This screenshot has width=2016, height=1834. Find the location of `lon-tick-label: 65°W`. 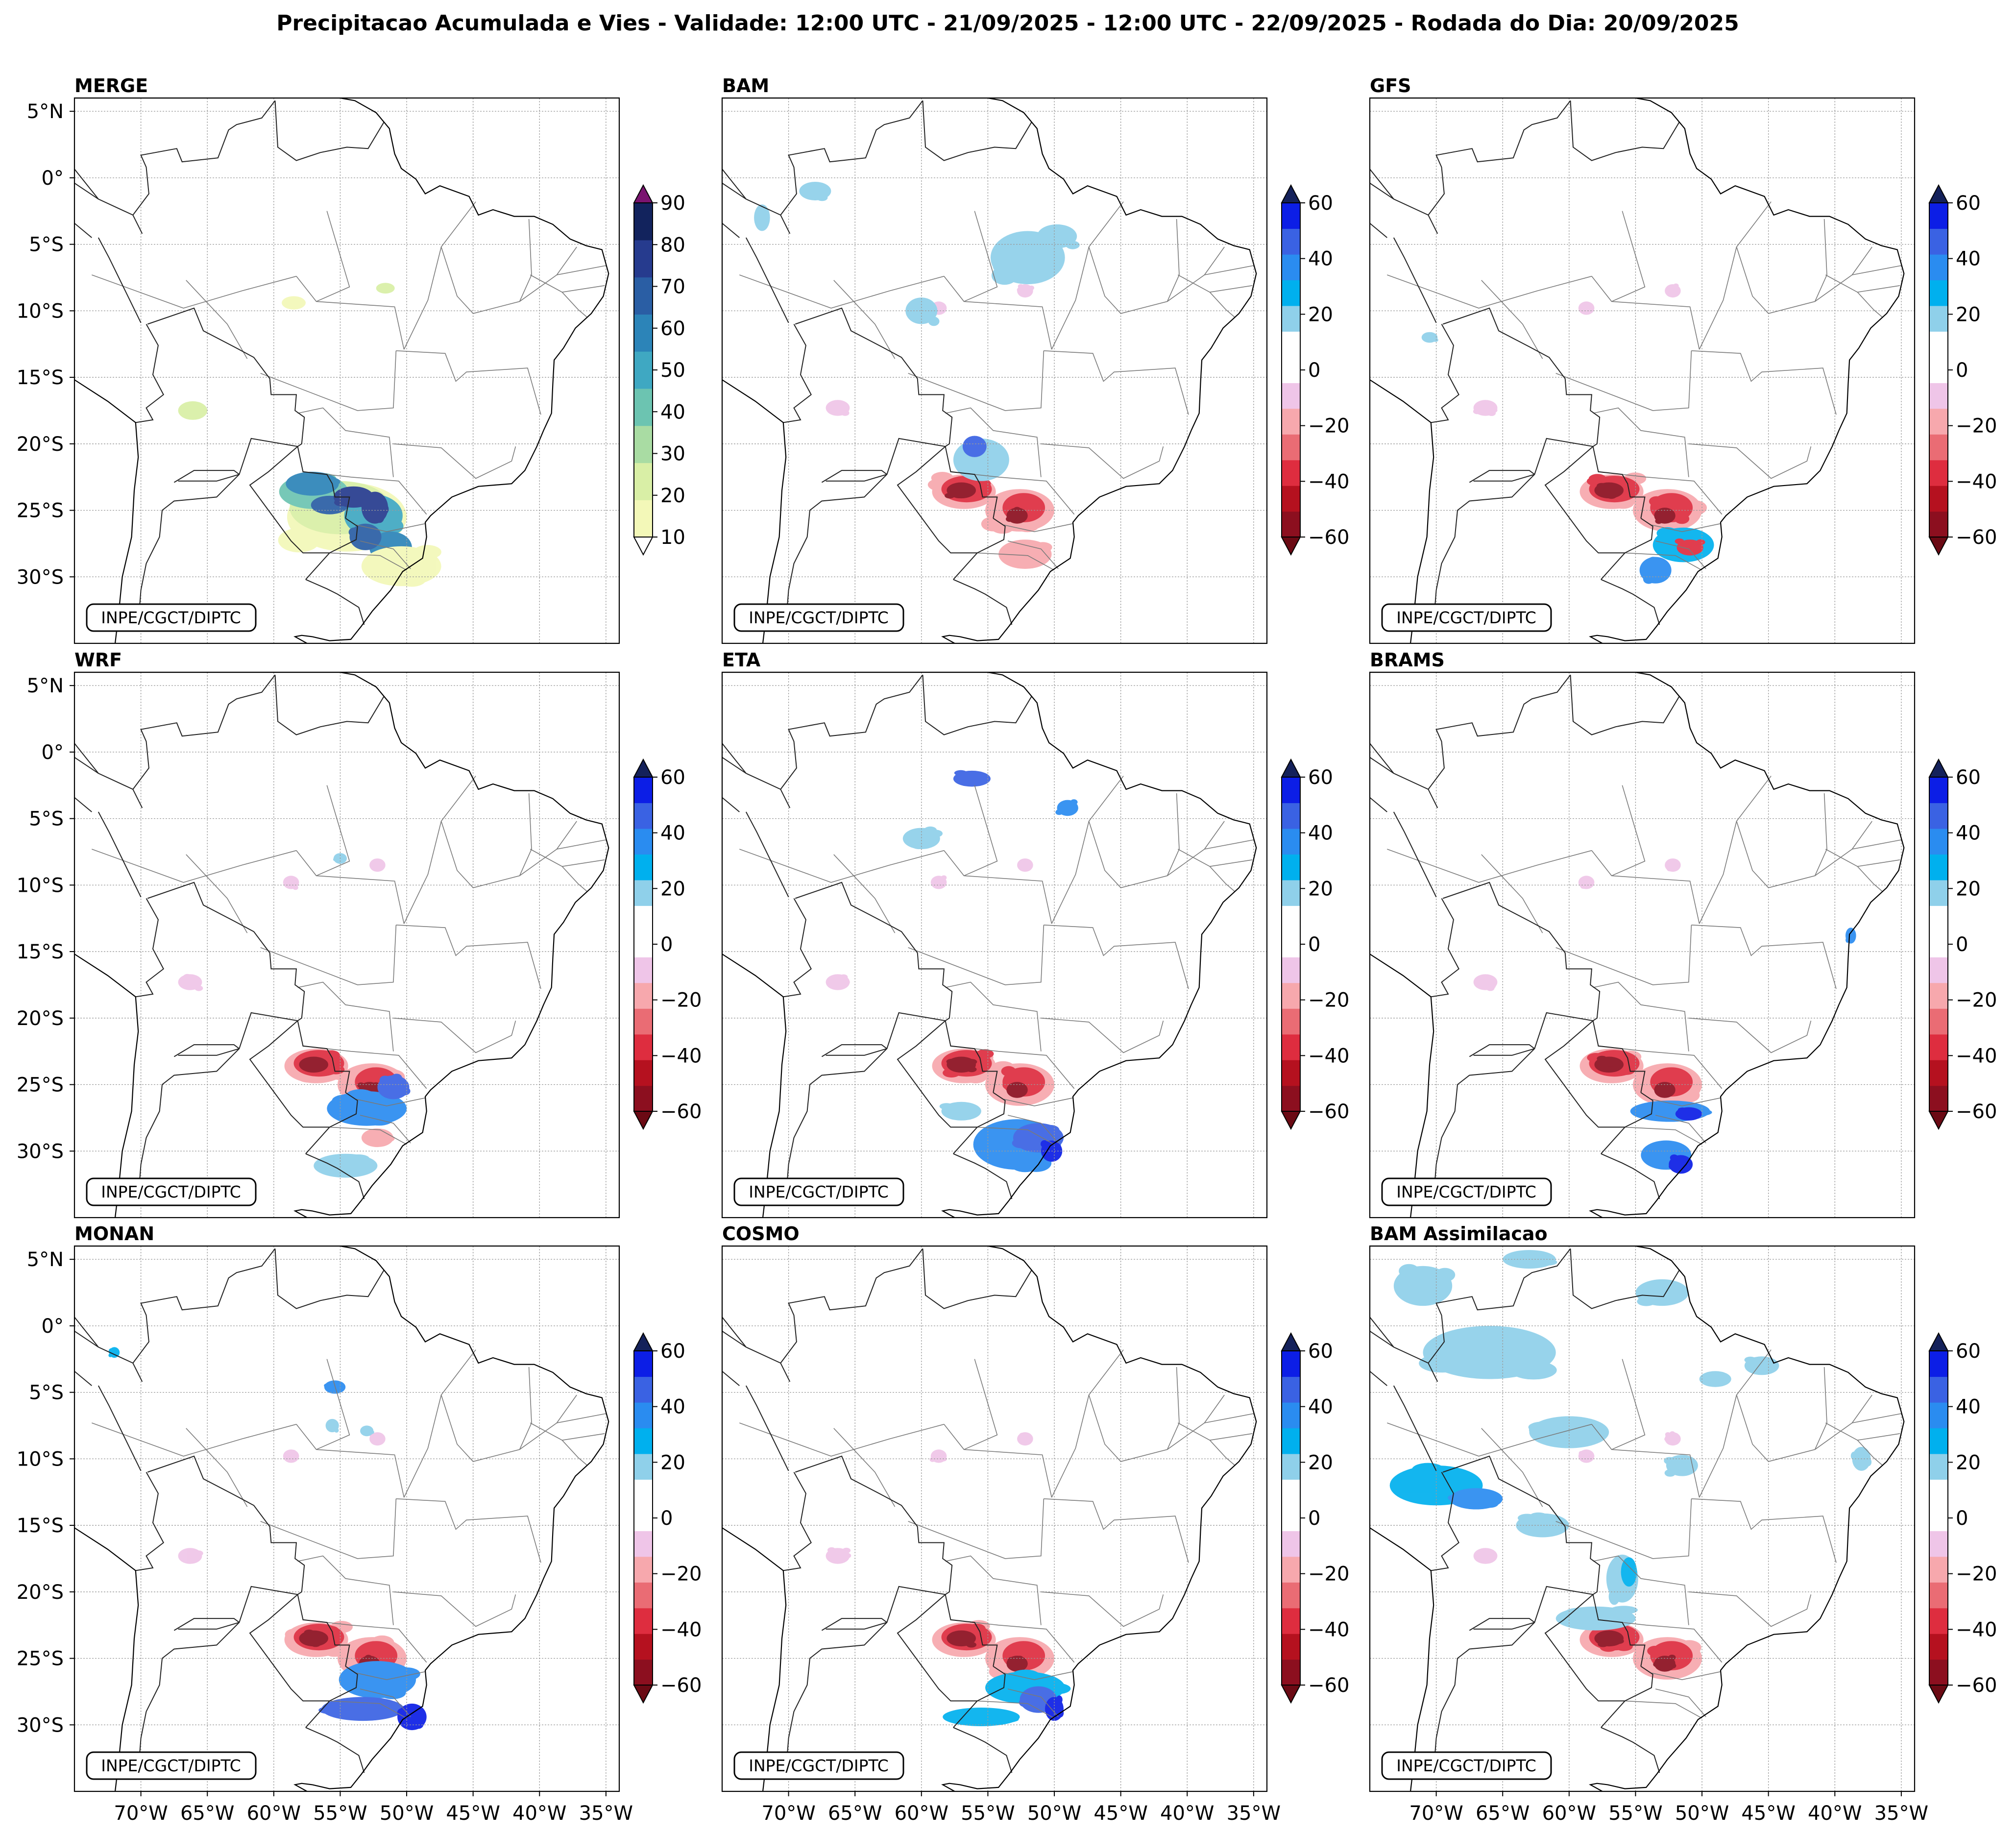

lon-tick-label: 65°W is located at coordinates (207, 1814).